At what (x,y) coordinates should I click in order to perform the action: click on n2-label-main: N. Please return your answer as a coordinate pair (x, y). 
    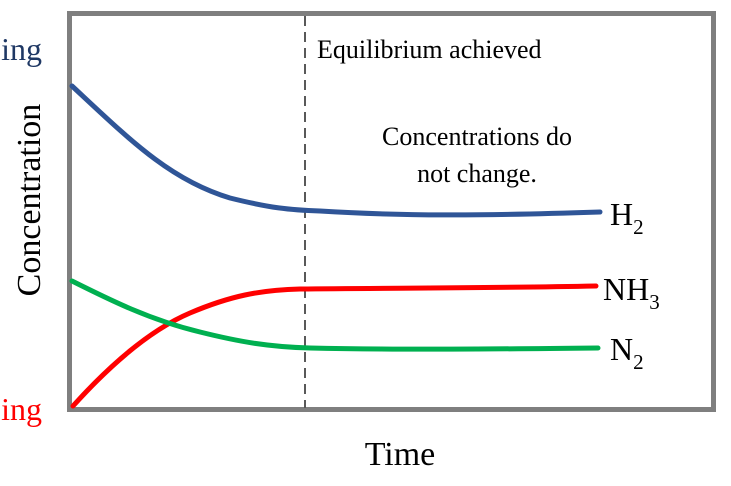
    Looking at the image, I should click on (621, 349).